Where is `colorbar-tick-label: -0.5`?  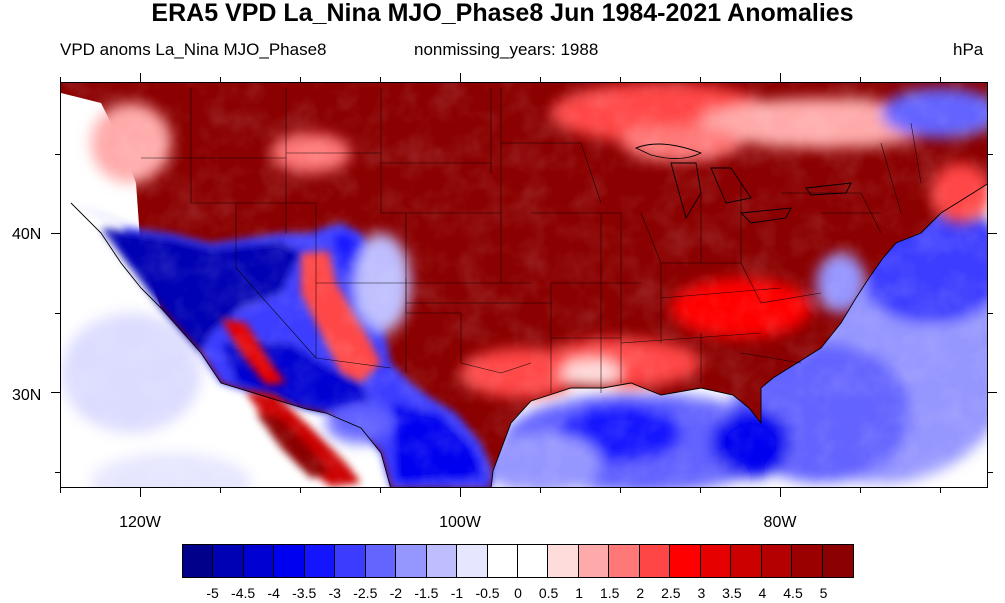 colorbar-tick-label: -0.5 is located at coordinates (487, 593).